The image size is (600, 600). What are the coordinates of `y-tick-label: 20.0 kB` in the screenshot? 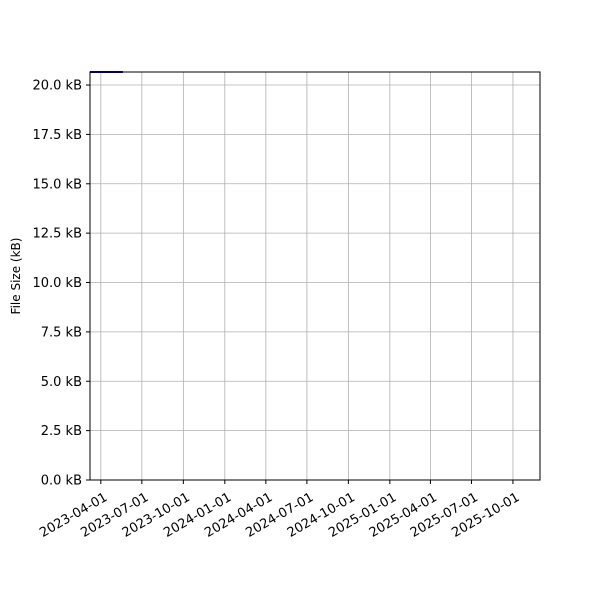 It's located at (57, 86).